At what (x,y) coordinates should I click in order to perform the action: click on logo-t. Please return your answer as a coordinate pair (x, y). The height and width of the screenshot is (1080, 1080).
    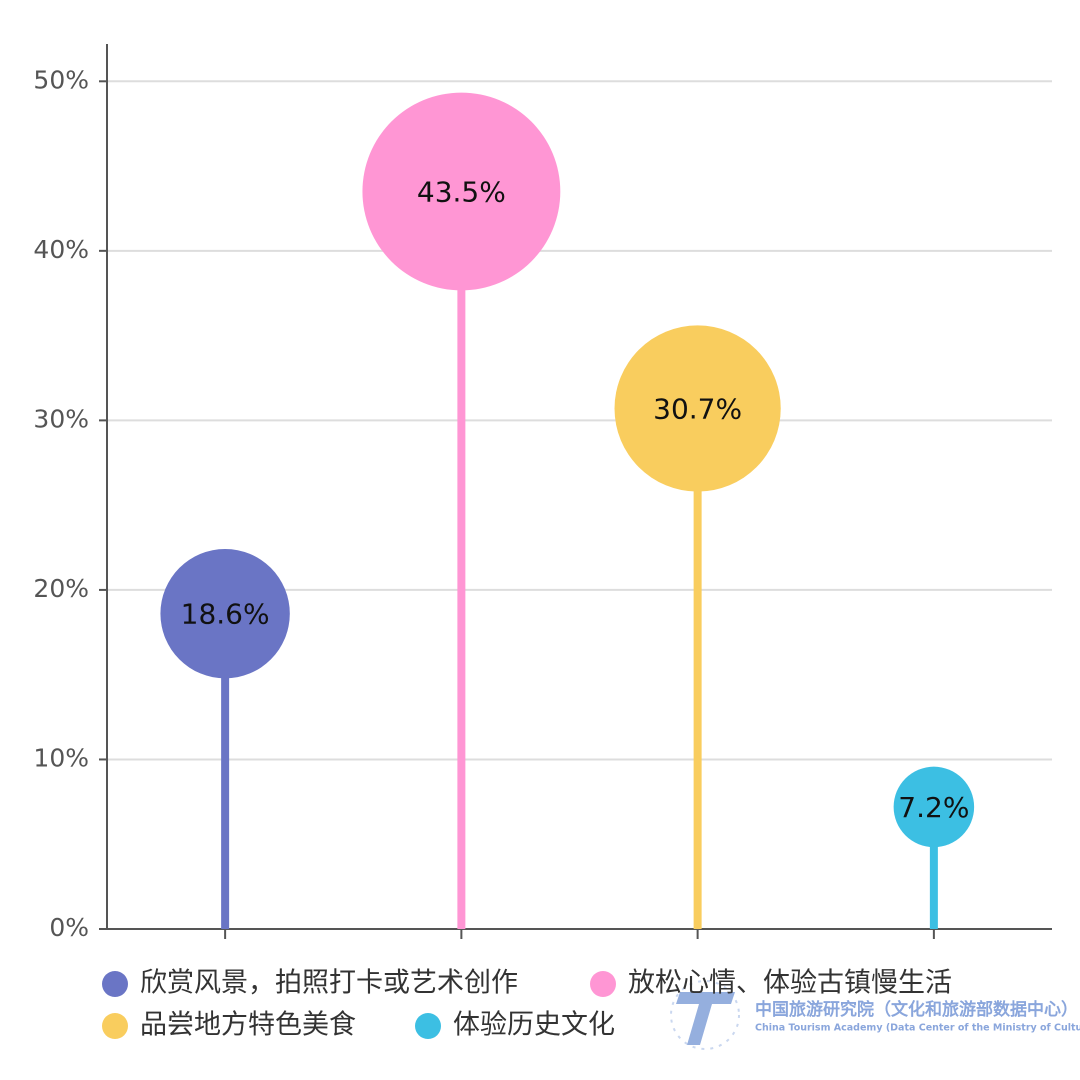
    Looking at the image, I should click on (705, 1018).